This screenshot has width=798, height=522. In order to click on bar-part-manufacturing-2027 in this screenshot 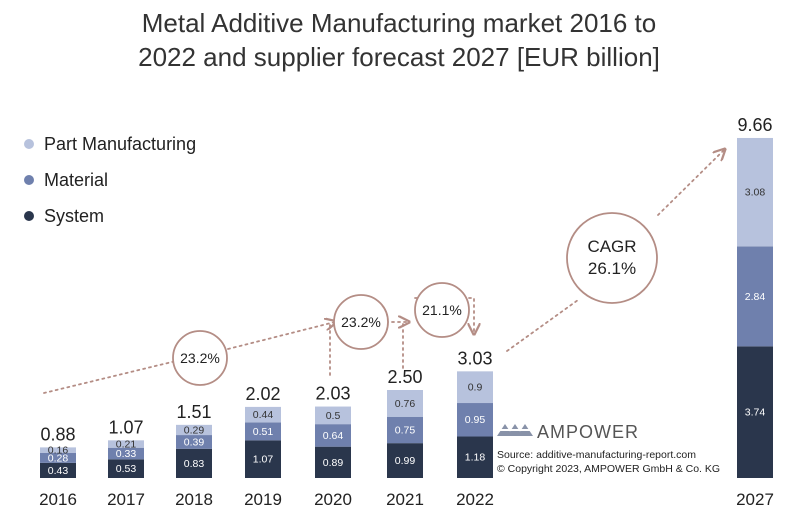, I will do `click(755, 192)`.